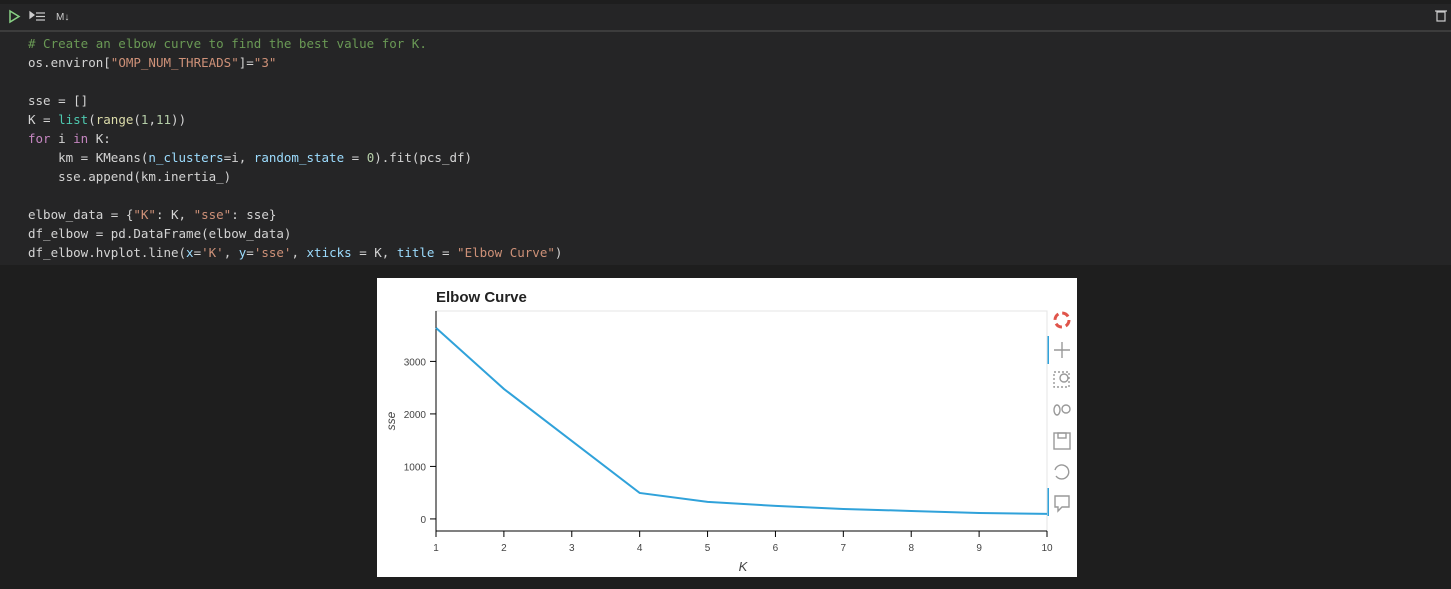 The width and height of the screenshot is (1451, 589). I want to click on code-token: "K", so click(144, 214).